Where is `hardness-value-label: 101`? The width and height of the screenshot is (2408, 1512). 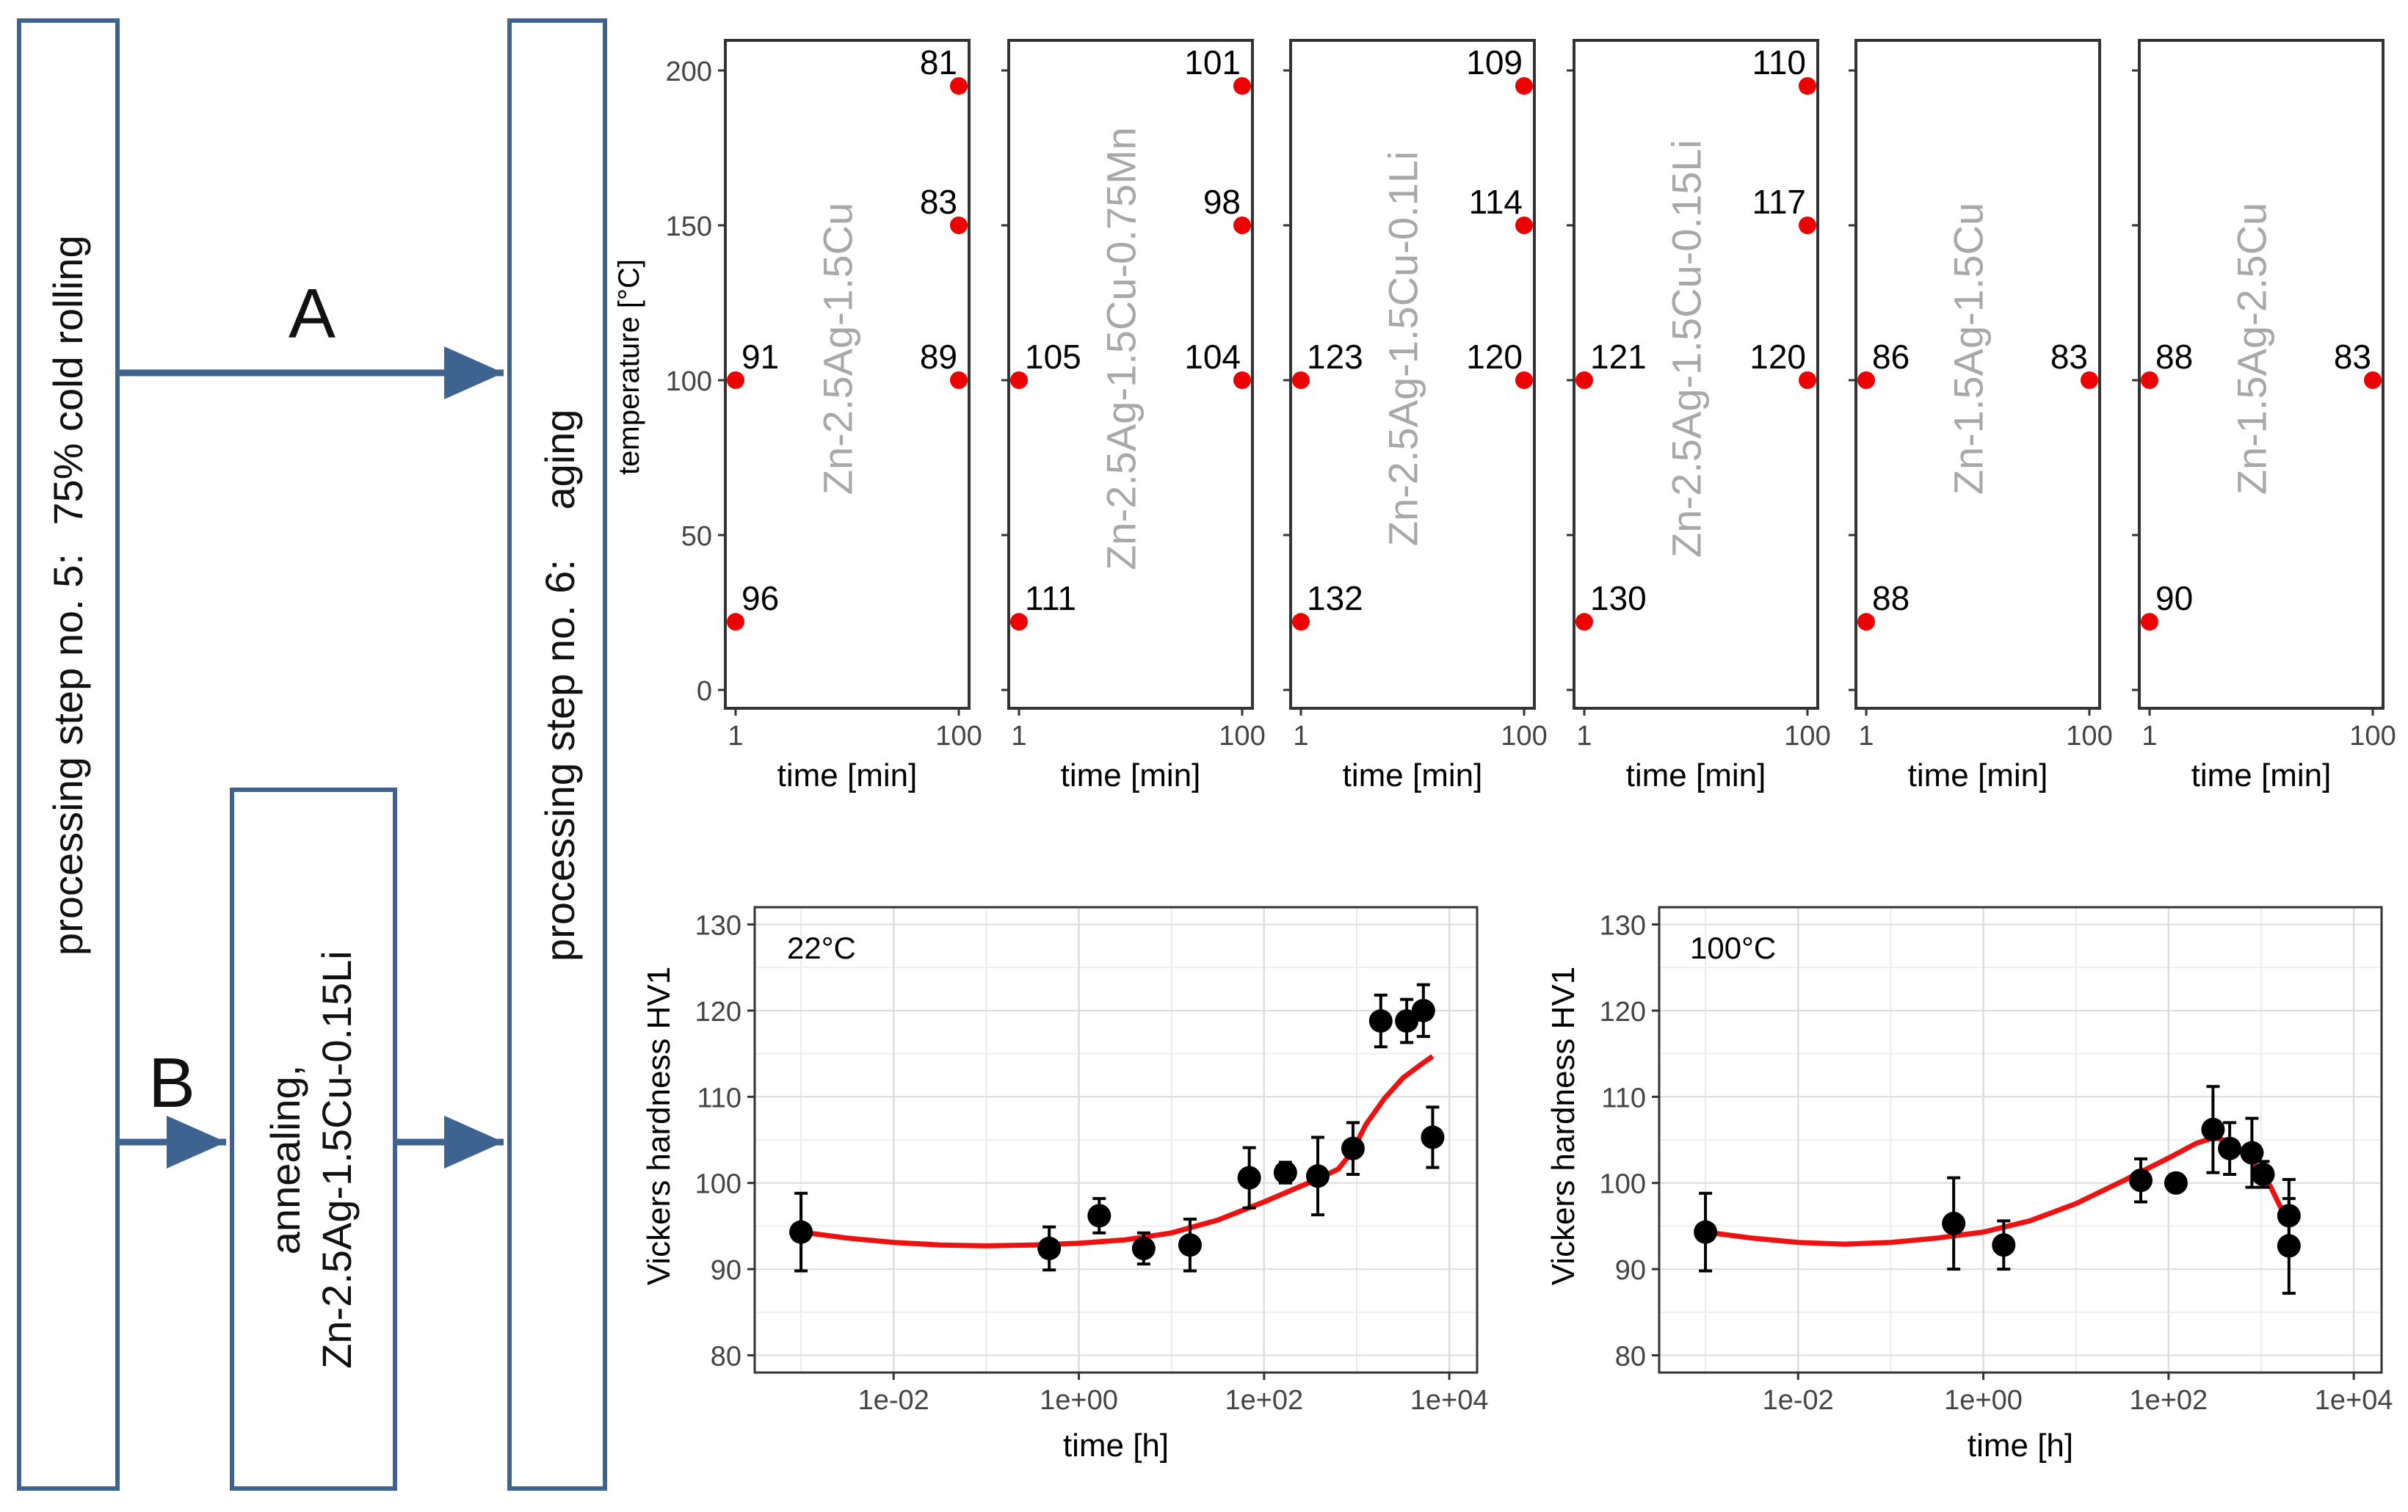 hardness-value-label: 101 is located at coordinates (1212, 62).